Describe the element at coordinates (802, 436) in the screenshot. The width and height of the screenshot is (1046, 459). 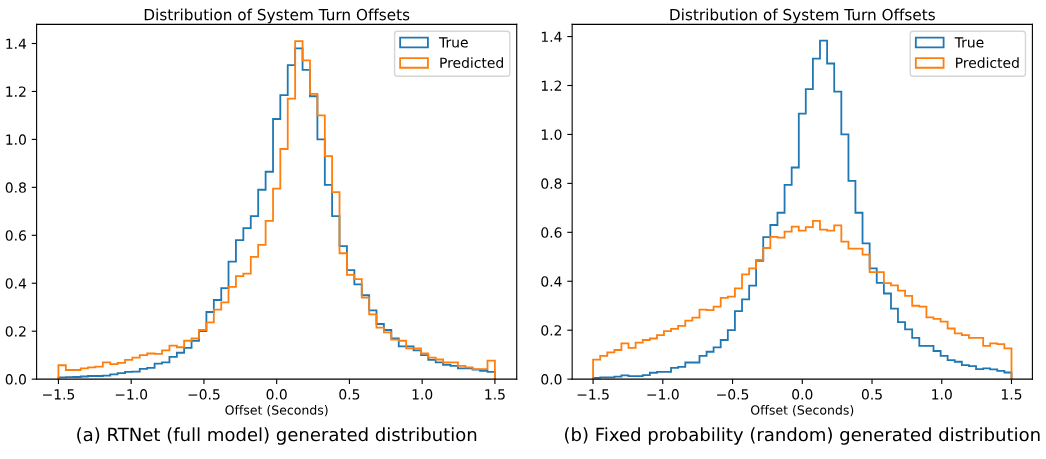
I see `text: (b) Fixed probability (random) generated distribution` at that location.